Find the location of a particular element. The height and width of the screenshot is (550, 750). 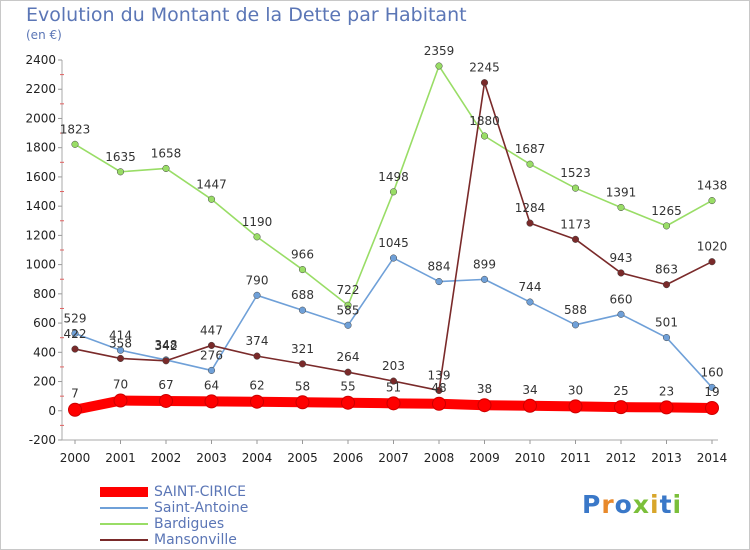

y-tick-label: 1600 is located at coordinates (40, 177).